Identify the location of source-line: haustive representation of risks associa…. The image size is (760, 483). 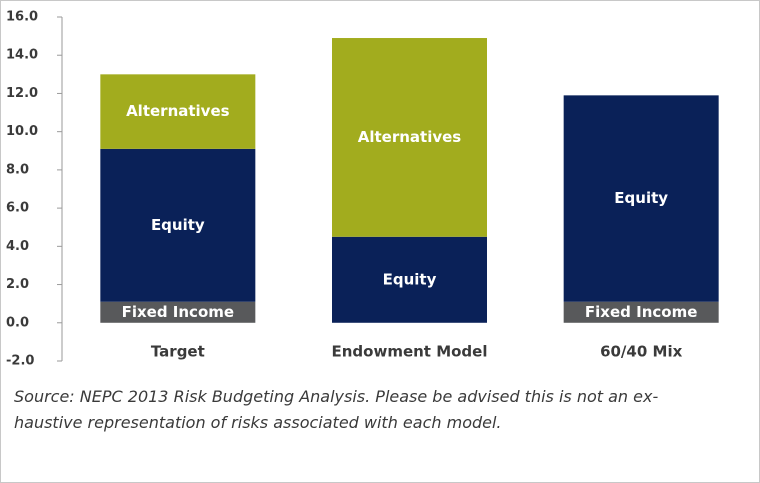
(258, 422).